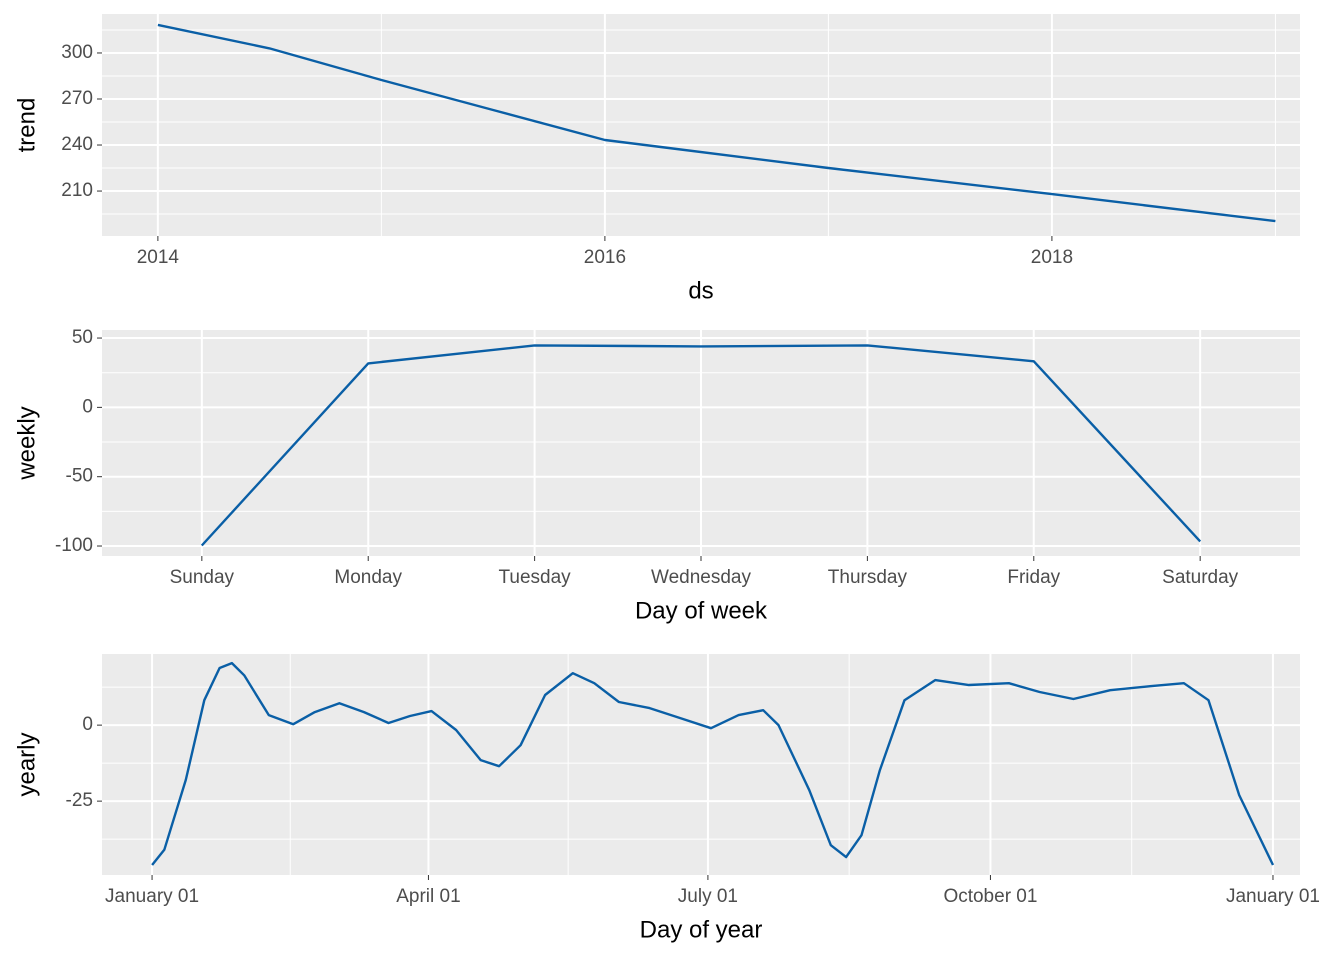  I want to click on y-axis-title: yearly, so click(26, 764).